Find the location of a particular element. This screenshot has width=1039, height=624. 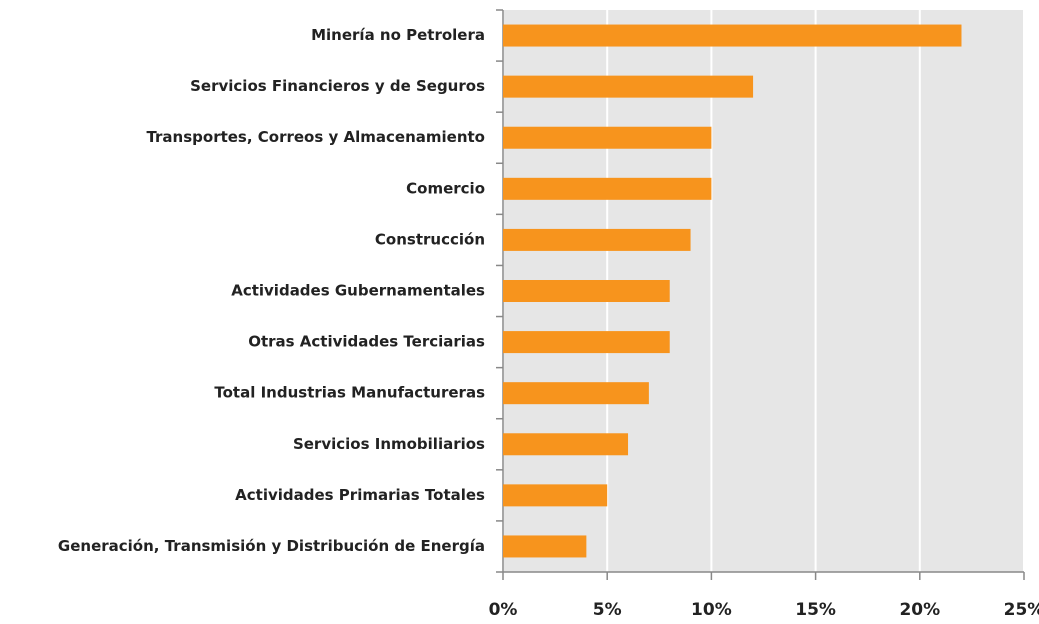

y-tick-label: Otras Actividades Terciarias is located at coordinates (366, 342).